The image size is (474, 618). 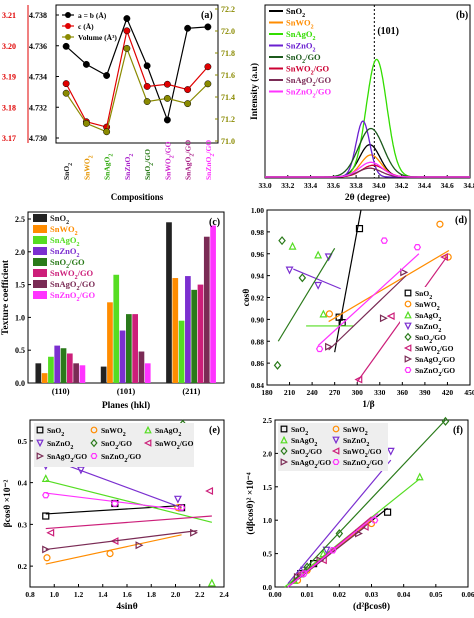 I want to click on y-tick-label: 1.00, so click(x=257, y=210).